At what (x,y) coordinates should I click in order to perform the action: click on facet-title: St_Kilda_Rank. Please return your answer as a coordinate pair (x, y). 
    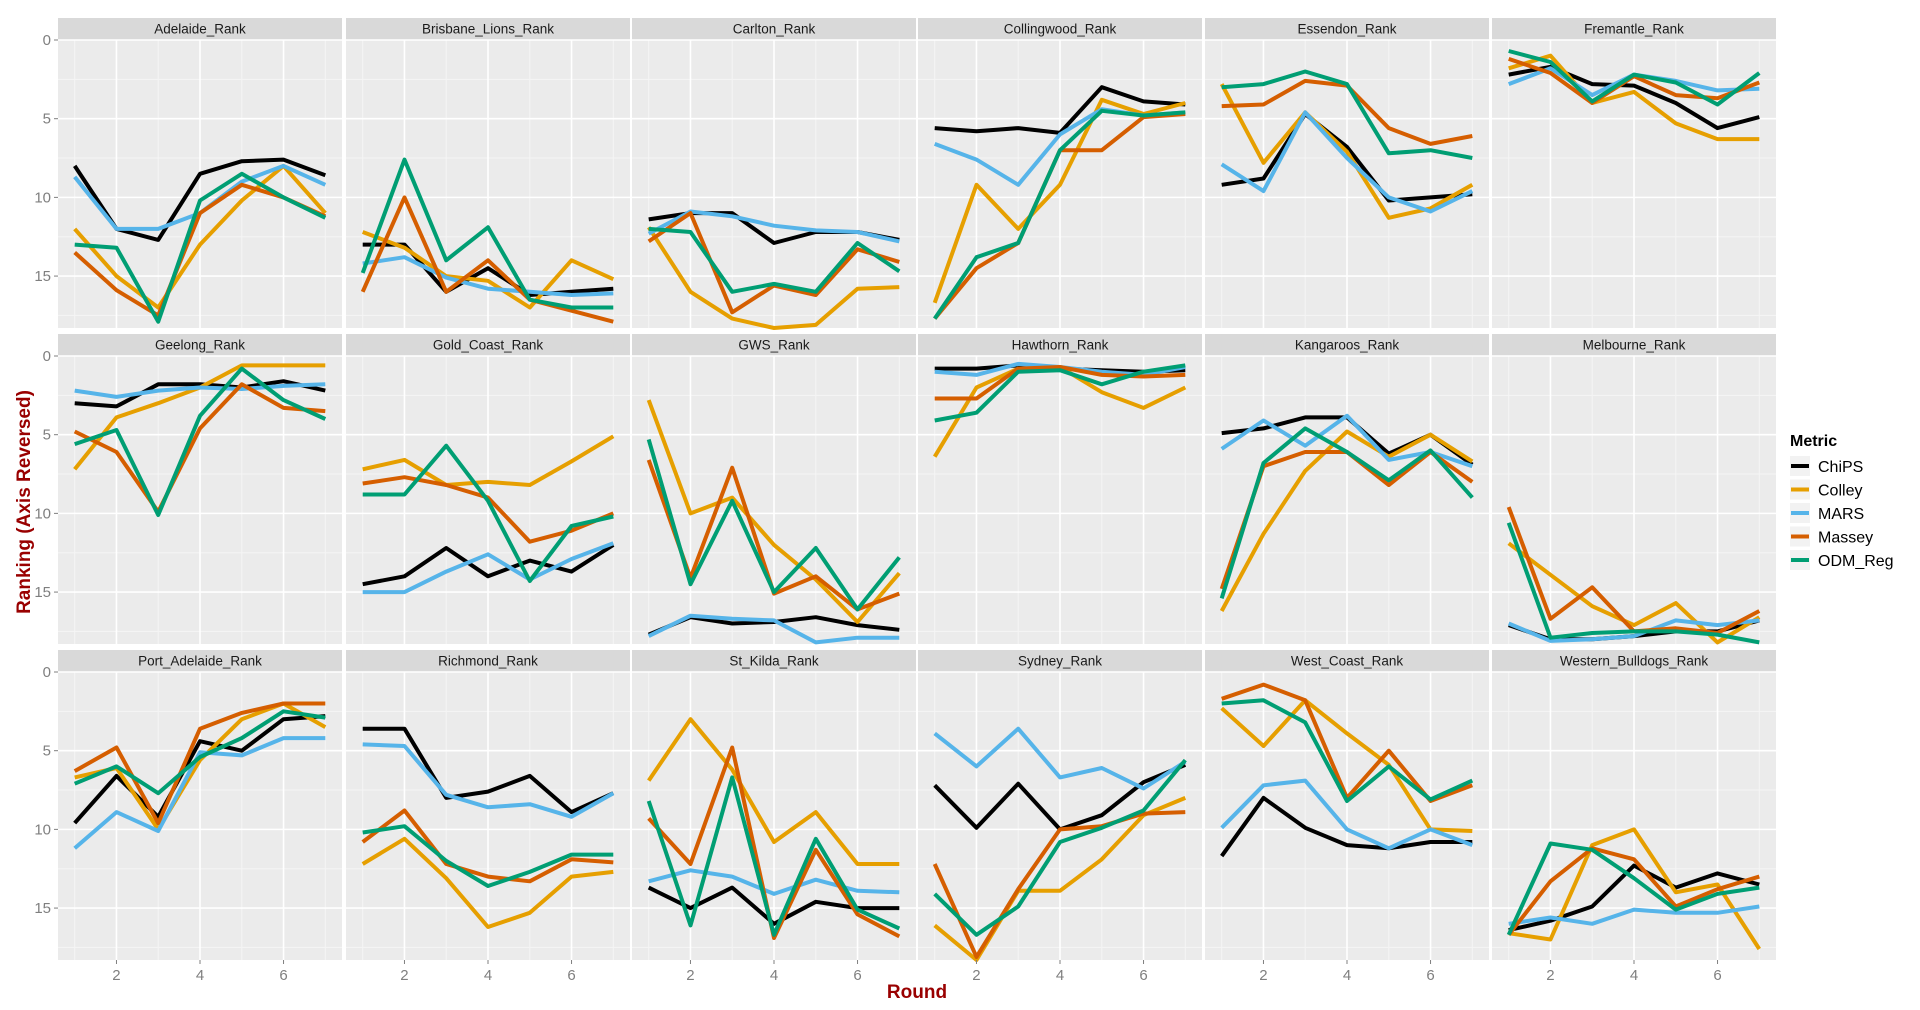
    Looking at the image, I should click on (774, 661).